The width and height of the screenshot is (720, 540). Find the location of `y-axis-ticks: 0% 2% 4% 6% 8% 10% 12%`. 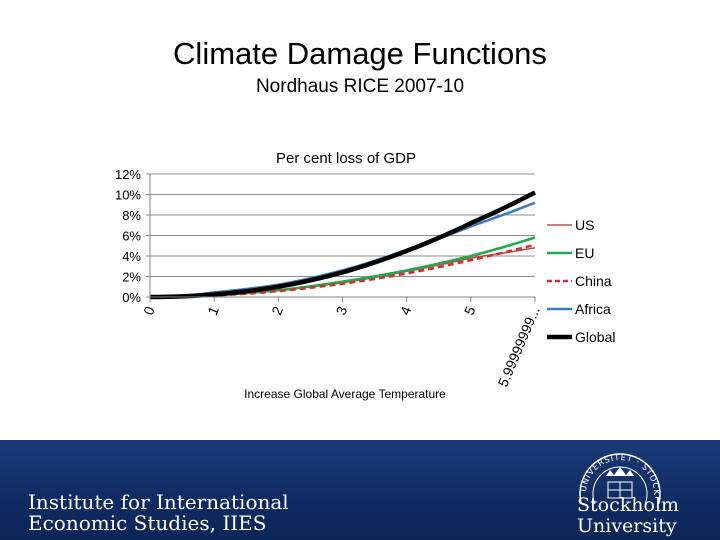

y-axis-ticks: 0% 2% 4% 6% 8% 10% 12% is located at coordinates (128, 236).